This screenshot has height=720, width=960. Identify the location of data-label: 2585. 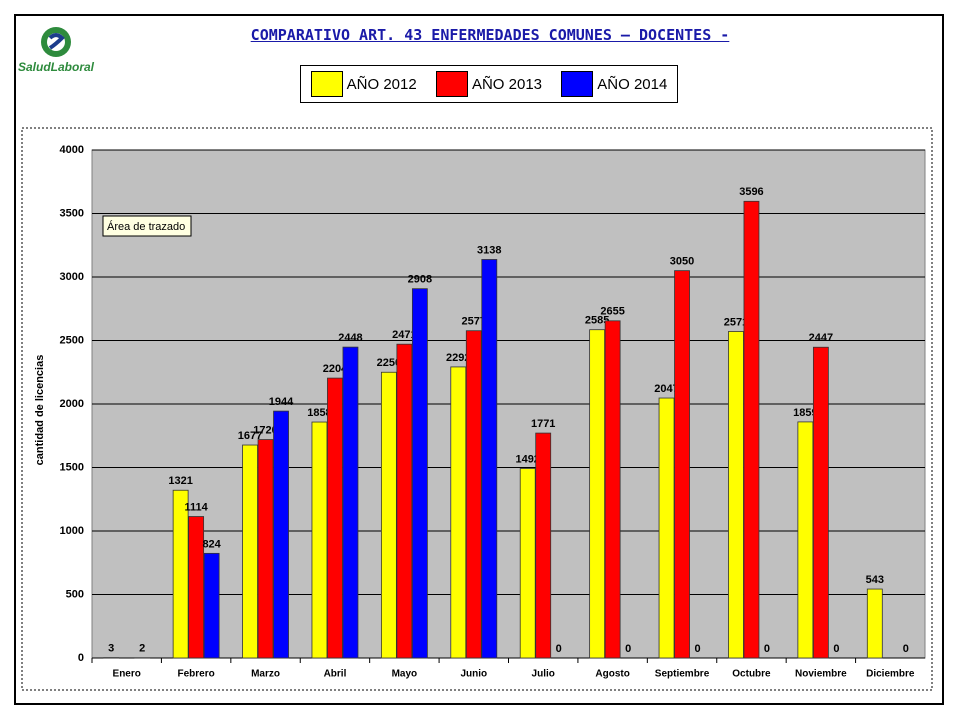
(597, 321).